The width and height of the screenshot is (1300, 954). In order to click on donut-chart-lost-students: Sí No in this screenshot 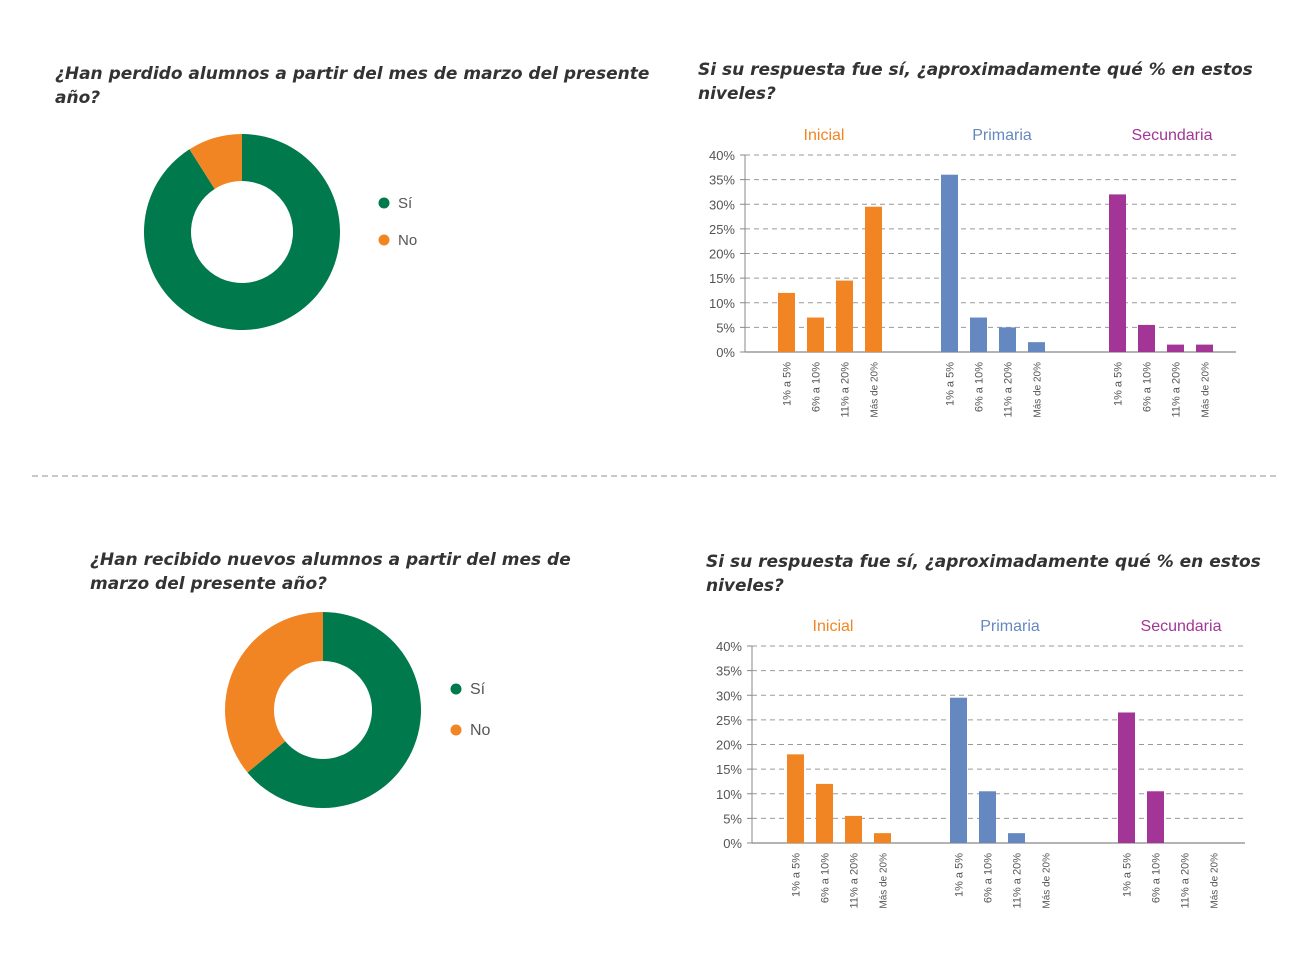, I will do `click(280, 232)`.